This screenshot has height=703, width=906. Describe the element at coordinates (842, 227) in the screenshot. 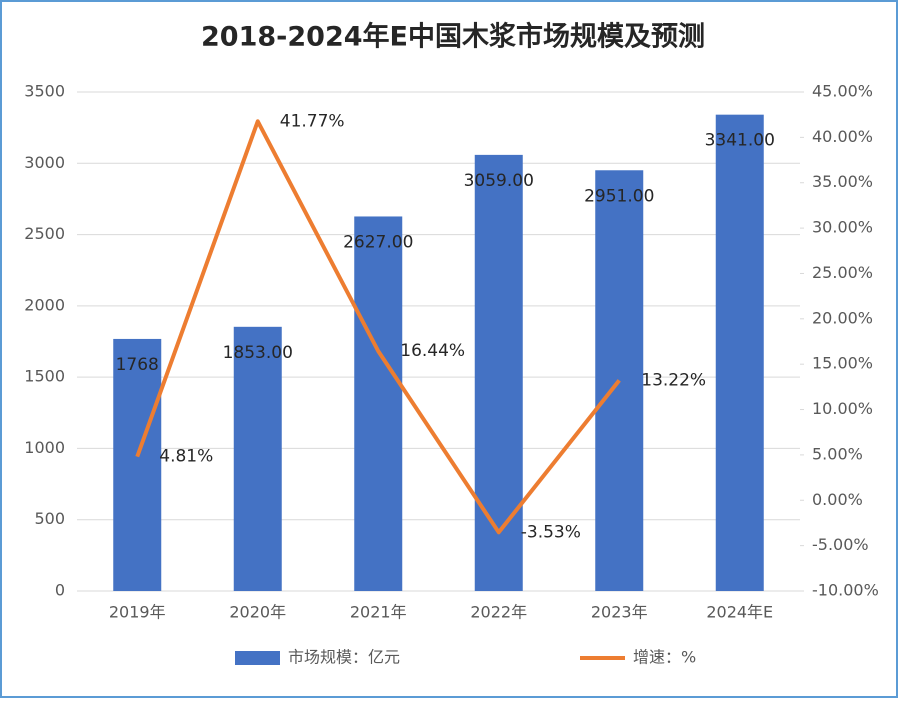

I see `y2-tick-label: 30.00%` at that location.